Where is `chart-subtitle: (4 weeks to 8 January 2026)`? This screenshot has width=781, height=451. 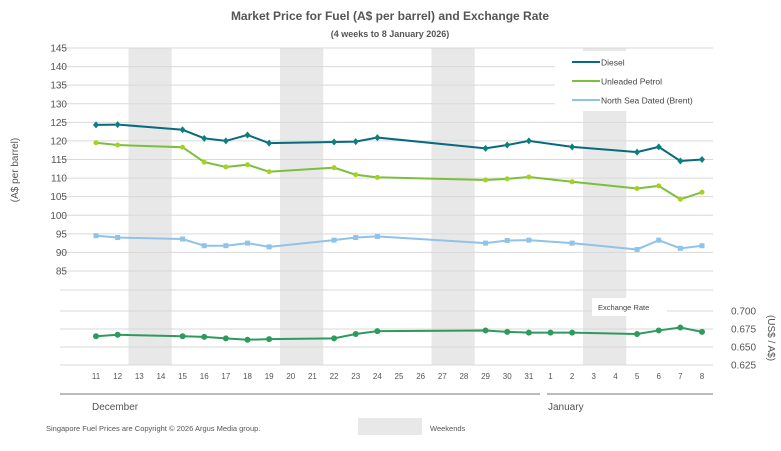
chart-subtitle: (4 weeks to 8 January 2026) is located at coordinates (390, 34).